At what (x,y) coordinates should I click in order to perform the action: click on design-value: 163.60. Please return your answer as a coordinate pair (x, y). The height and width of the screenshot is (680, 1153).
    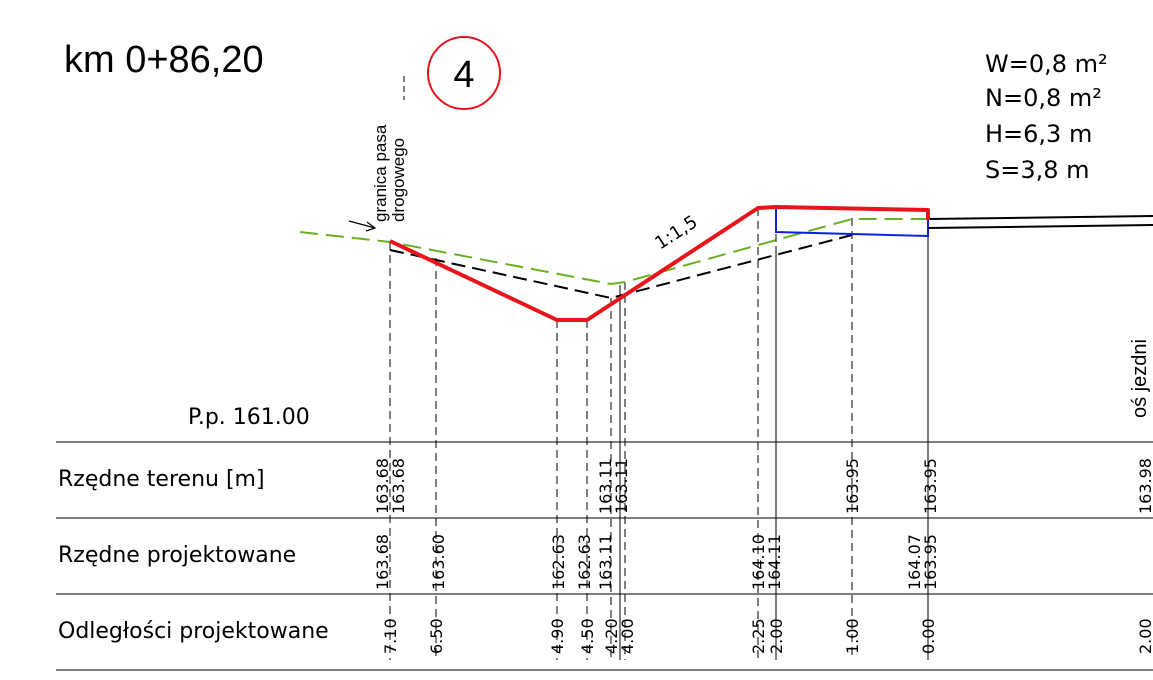
    Looking at the image, I should click on (438, 562).